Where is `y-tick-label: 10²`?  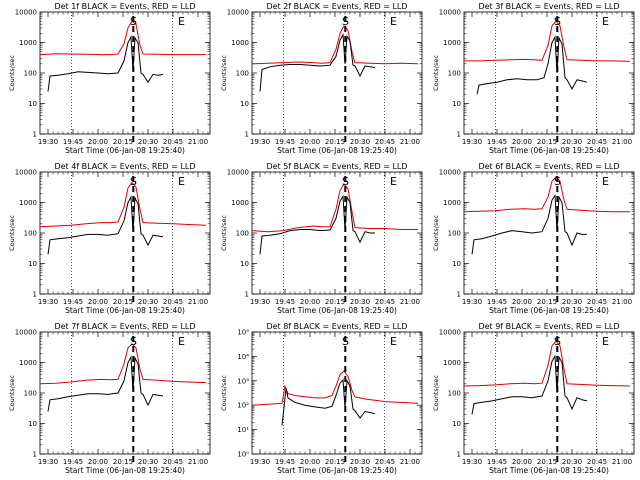 y-tick-label: 10² is located at coordinates (243, 406).